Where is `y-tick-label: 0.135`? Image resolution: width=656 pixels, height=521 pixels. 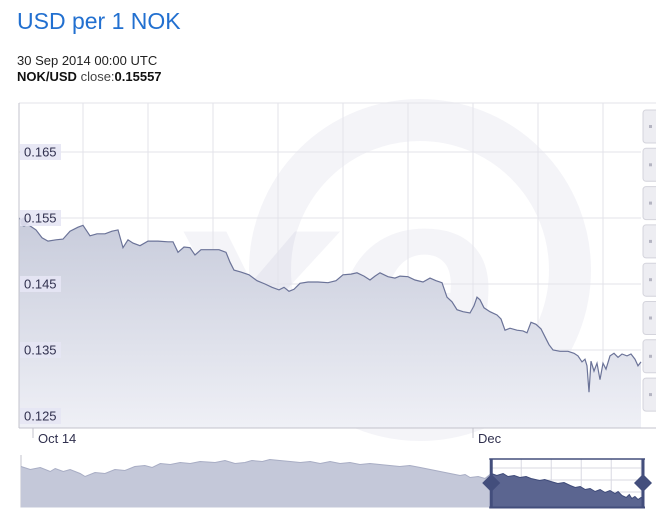 y-tick-label: 0.135 is located at coordinates (40, 350).